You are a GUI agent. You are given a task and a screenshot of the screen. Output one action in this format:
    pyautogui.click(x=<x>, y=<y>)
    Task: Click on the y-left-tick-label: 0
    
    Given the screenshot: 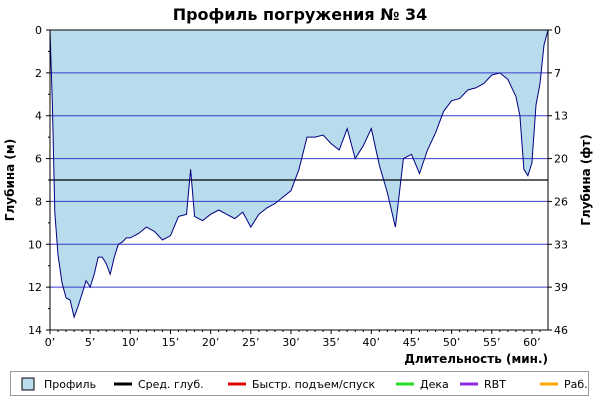 What is the action you would take?
    pyautogui.click(x=38, y=30)
    